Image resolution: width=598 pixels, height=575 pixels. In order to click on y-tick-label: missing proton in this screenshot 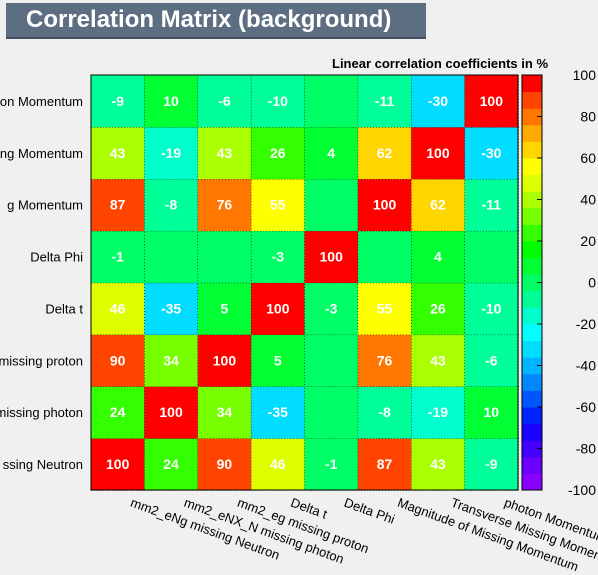, I will do `click(41, 360)`.